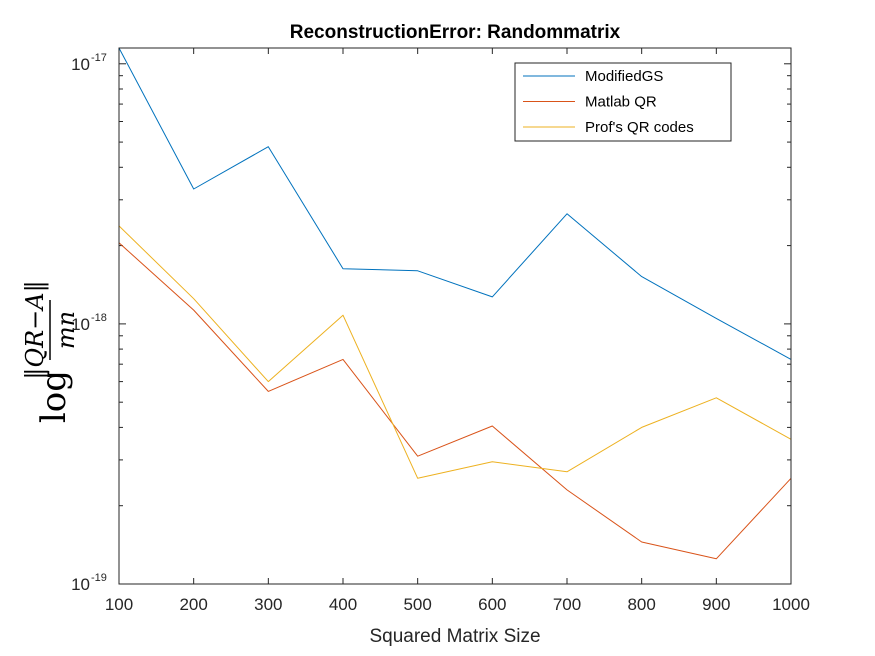  Describe the element at coordinates (99, 58) in the screenshot. I see `y-tick-label-exponent: -17` at that location.